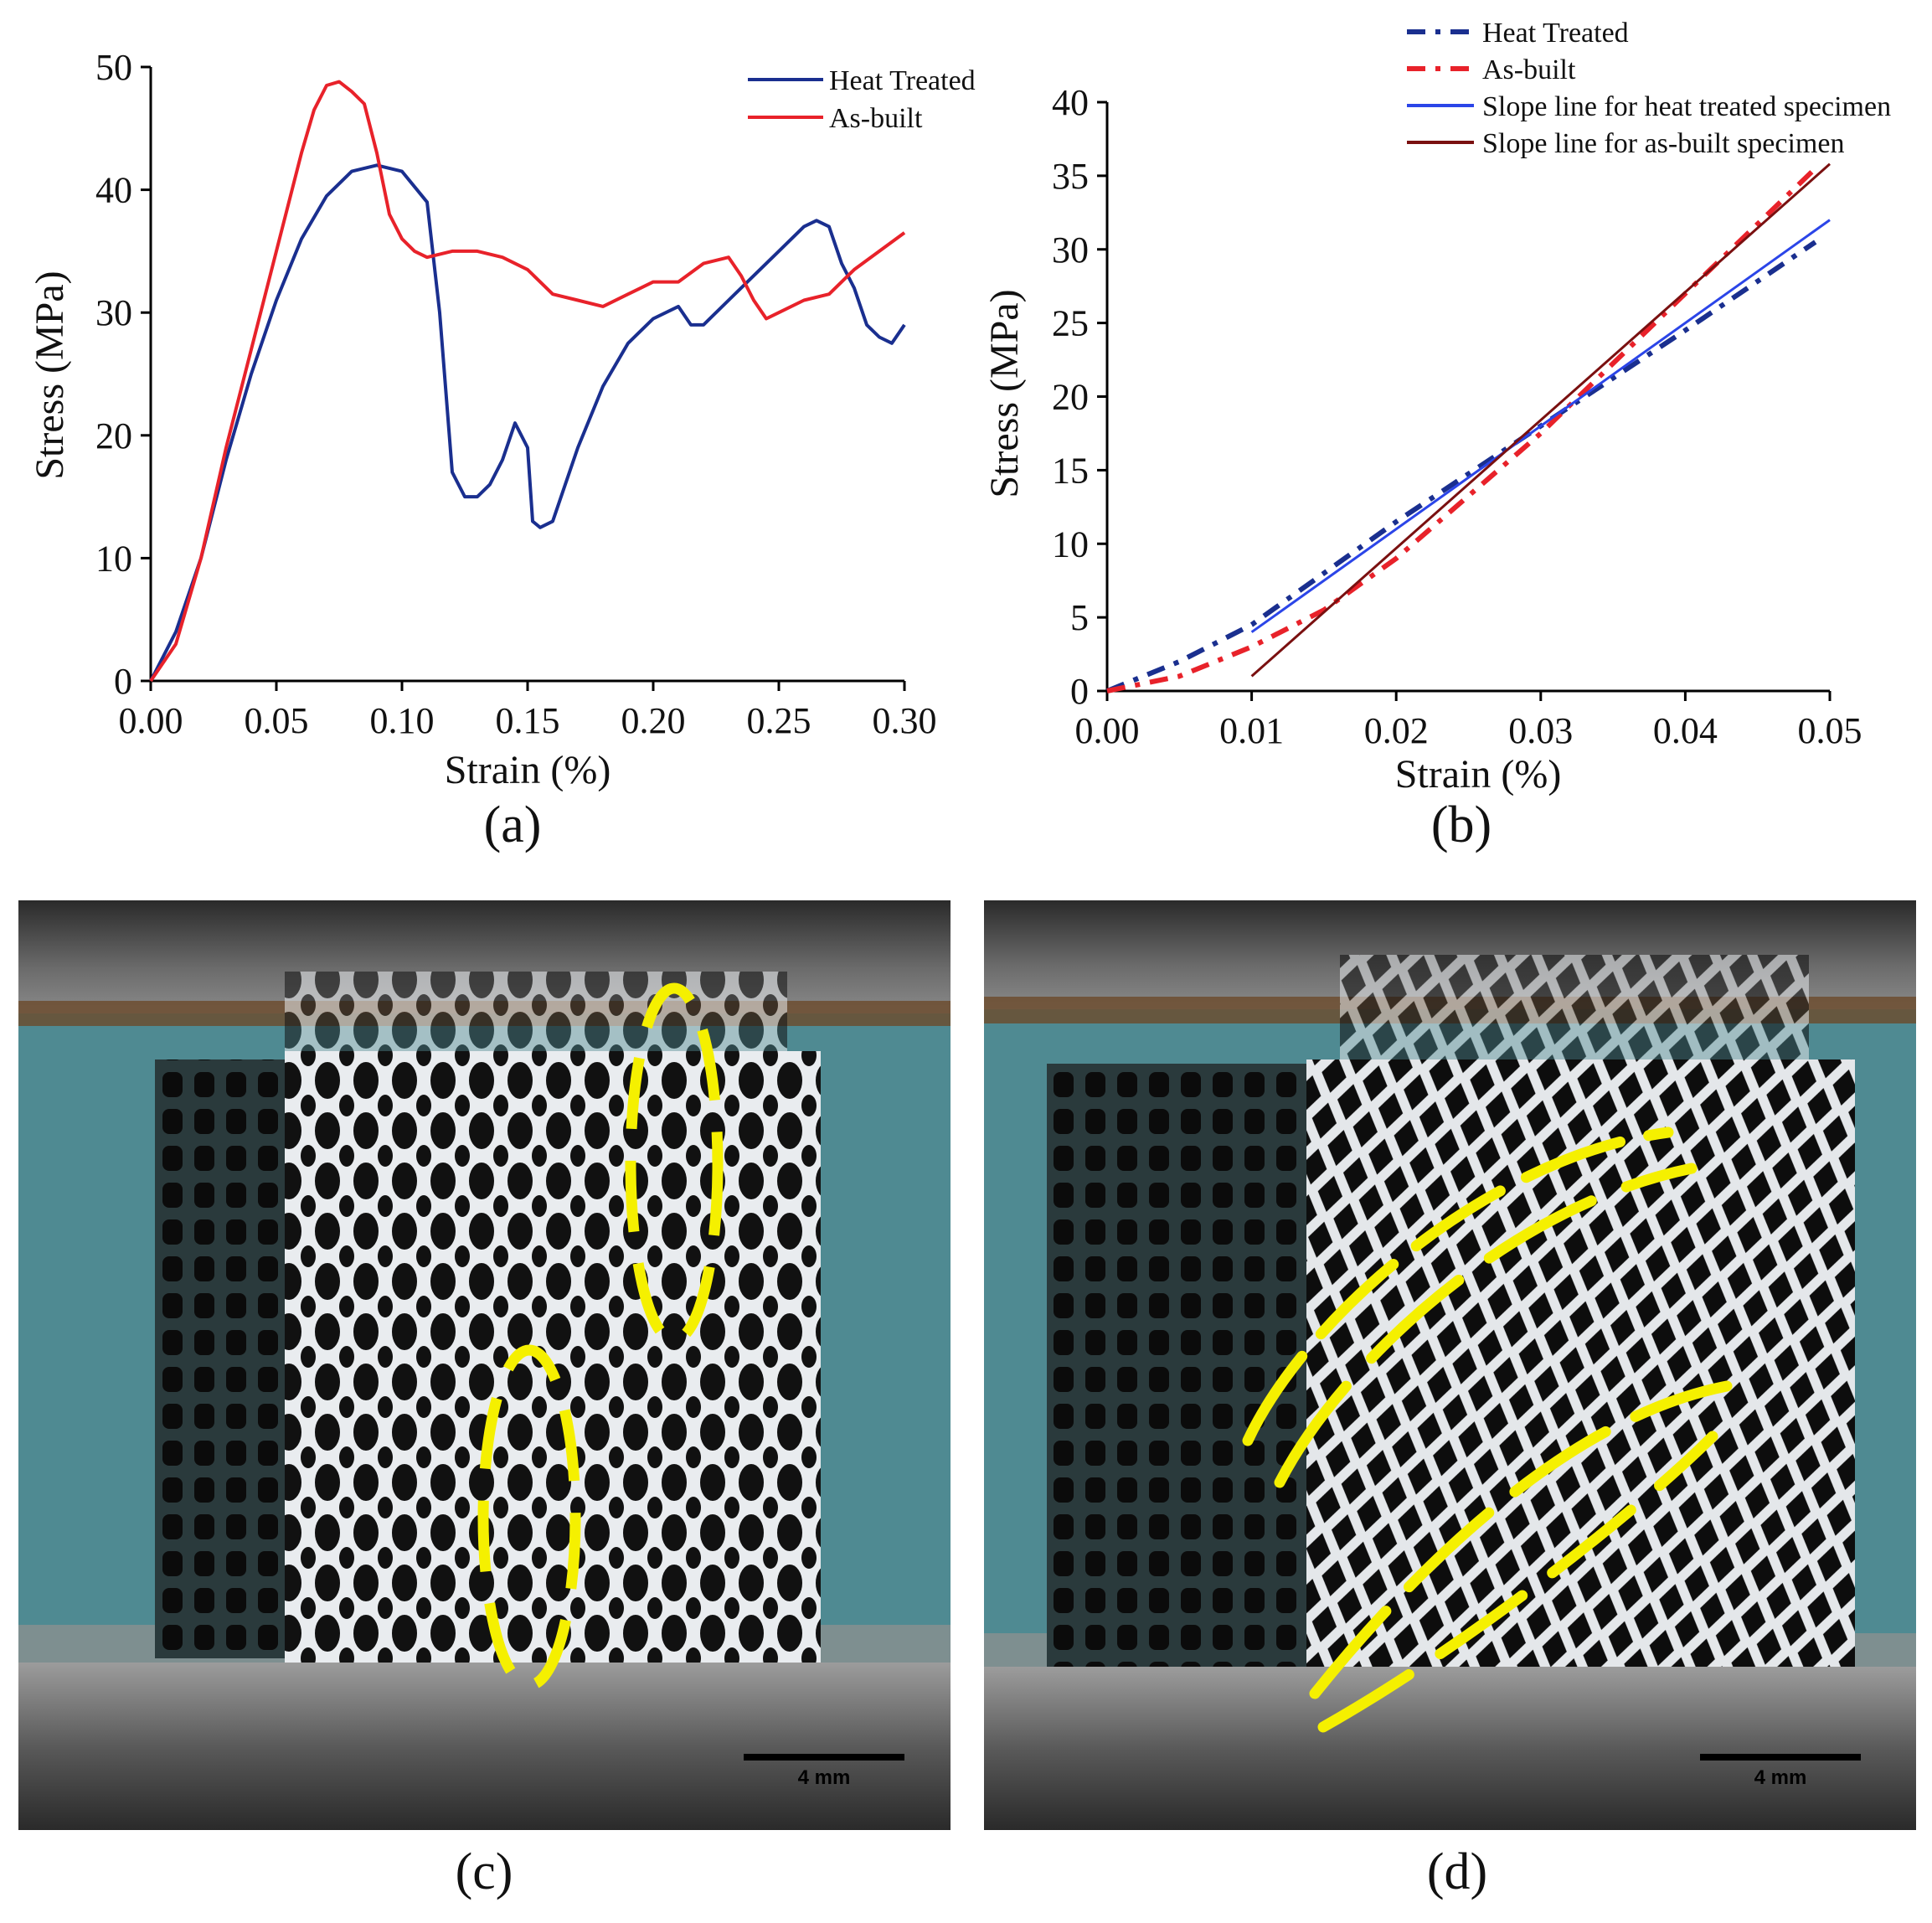 The height and width of the screenshot is (1923, 1932). Describe the element at coordinates (1396, 730) in the screenshot. I see `x-tick-label: 0.02` at that location.